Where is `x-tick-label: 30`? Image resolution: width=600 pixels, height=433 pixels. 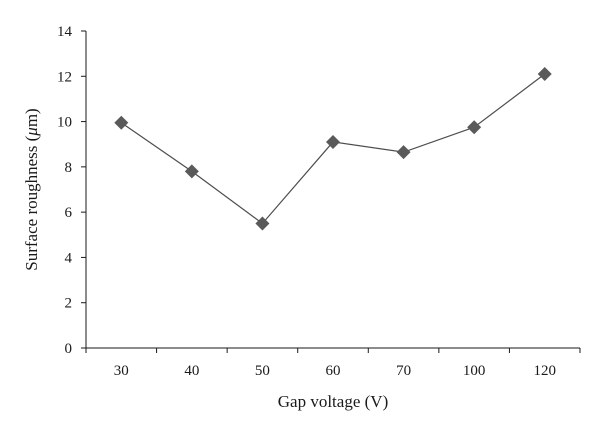 x-tick-label: 30 is located at coordinates (121, 371).